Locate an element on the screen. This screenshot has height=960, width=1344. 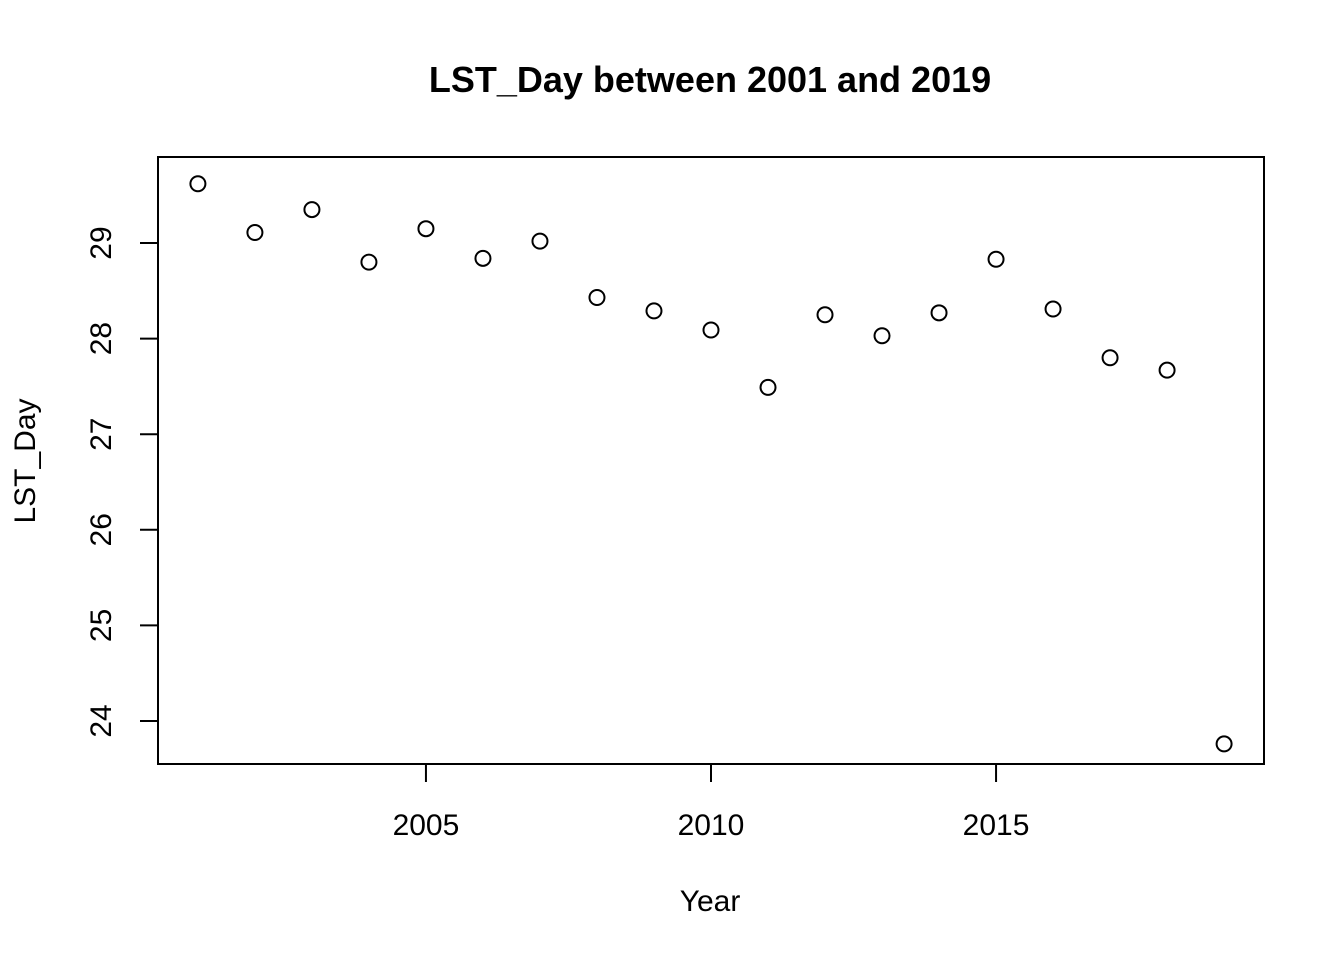
x-tick-label: 2015 is located at coordinates (996, 825).